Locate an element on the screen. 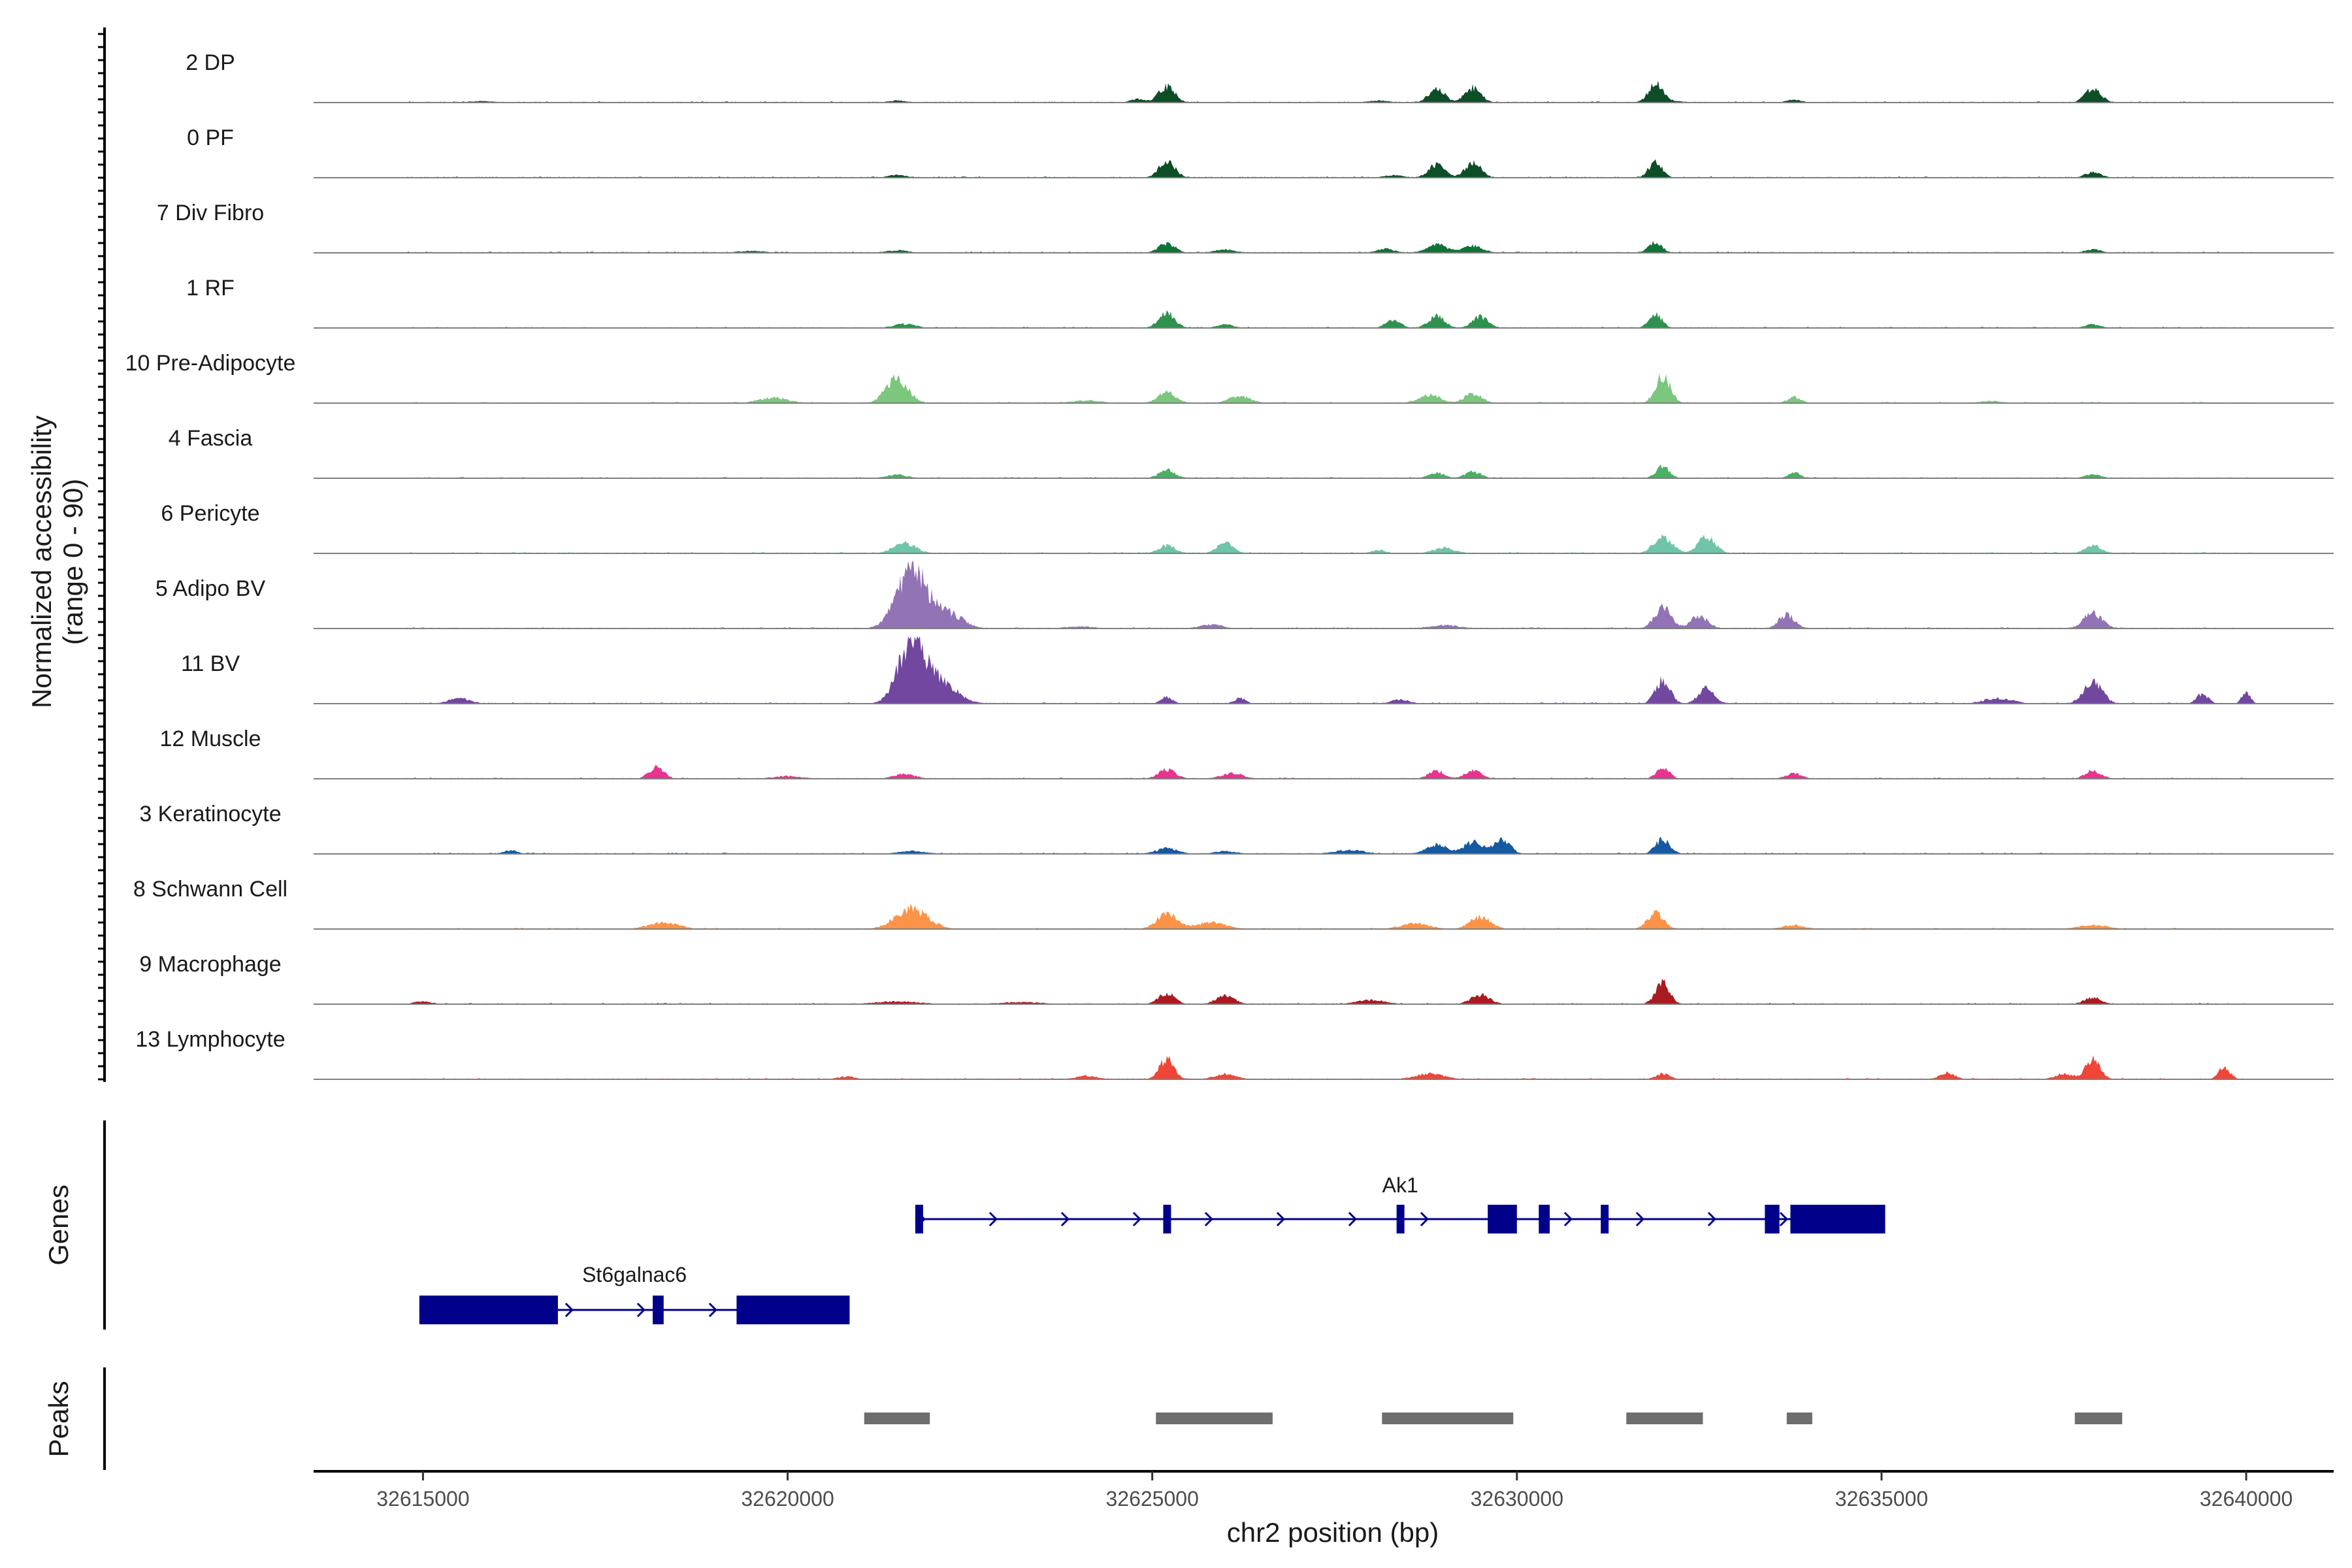  coverage-track: 9 Macrophage is located at coordinates (1236, 978).